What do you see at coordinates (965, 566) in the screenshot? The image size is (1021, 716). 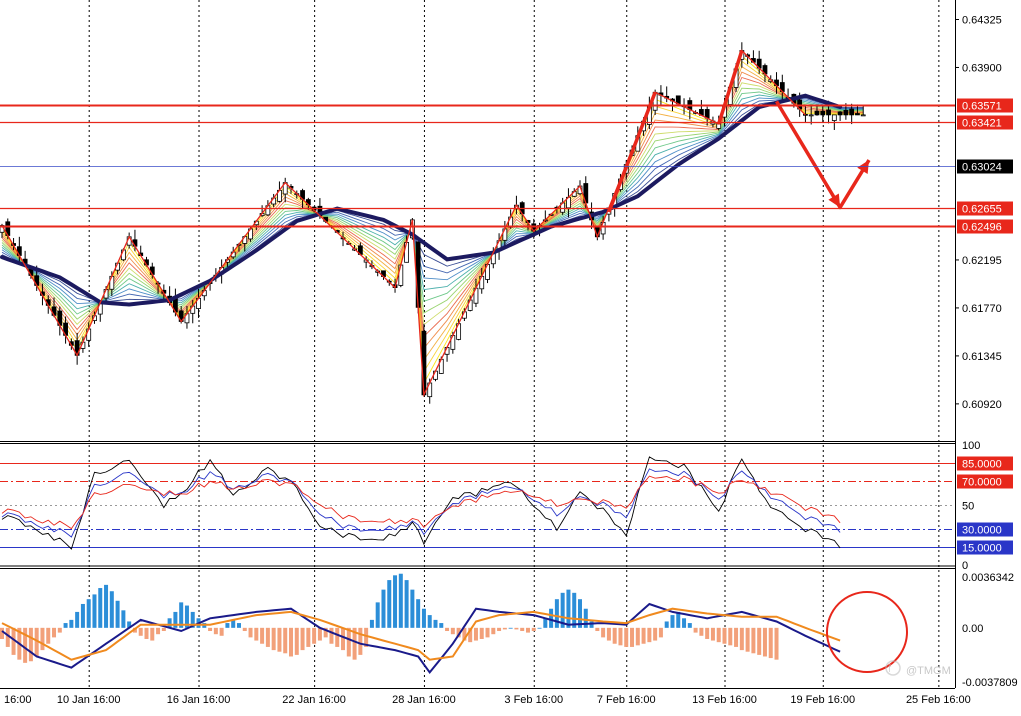 I see `oscillator-tick-label: 0` at bounding box center [965, 566].